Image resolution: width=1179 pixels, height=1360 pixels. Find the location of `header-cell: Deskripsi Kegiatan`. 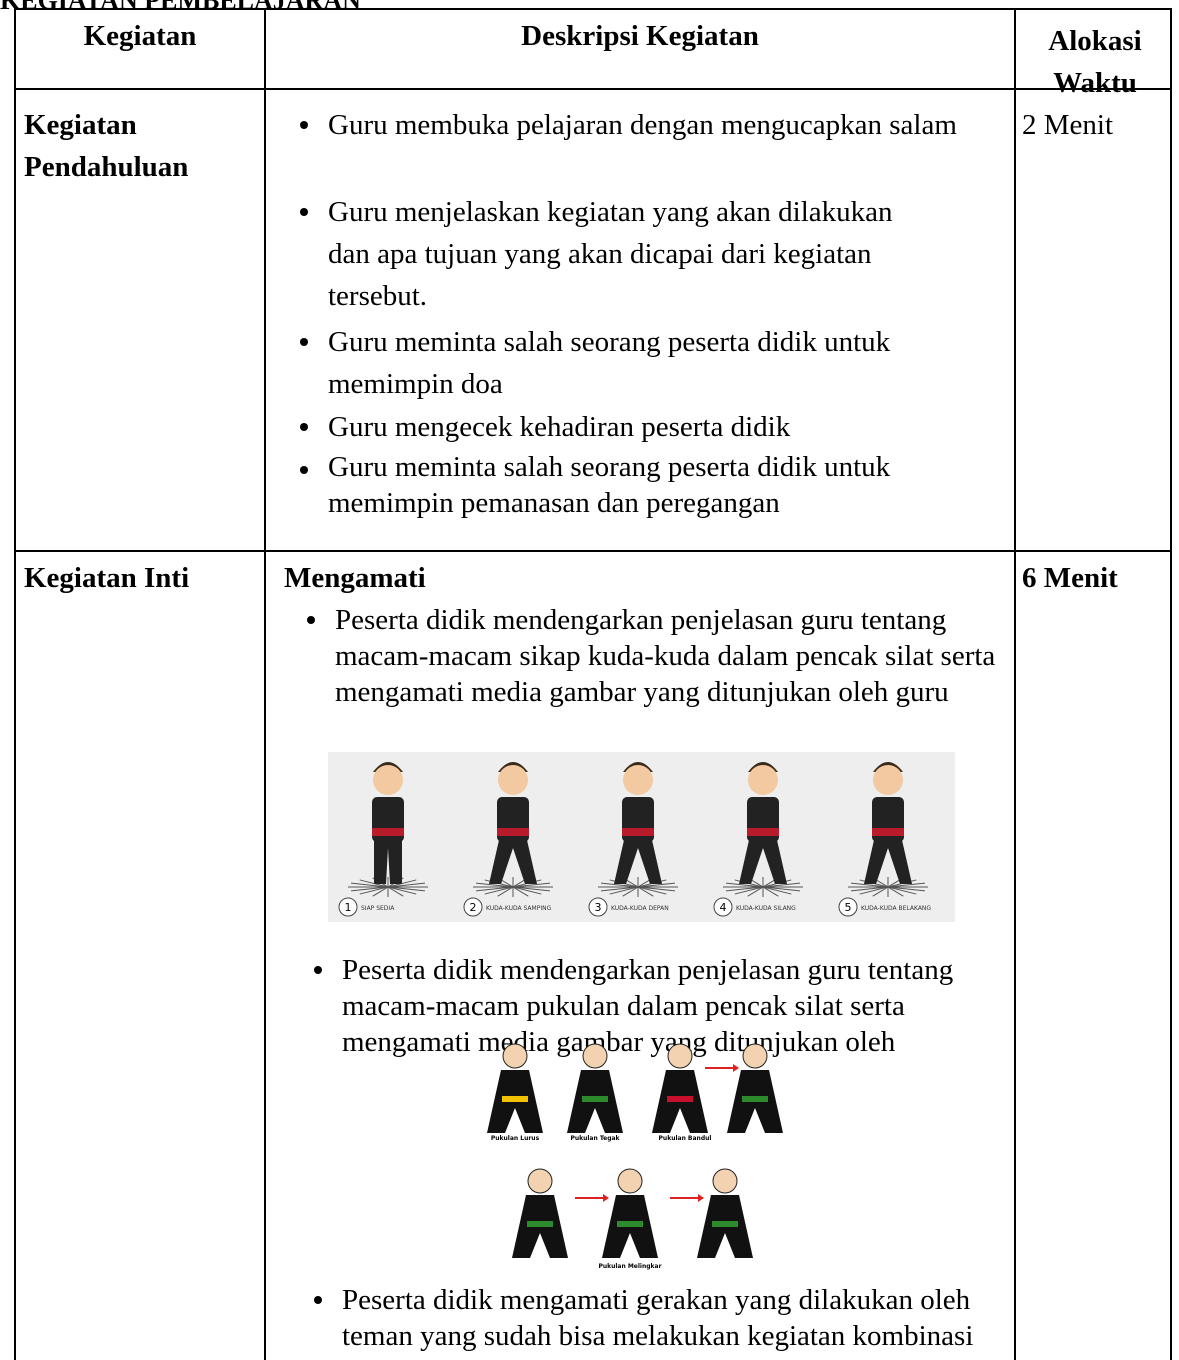

header-cell: Deskripsi Kegiatan is located at coordinates (640, 36).